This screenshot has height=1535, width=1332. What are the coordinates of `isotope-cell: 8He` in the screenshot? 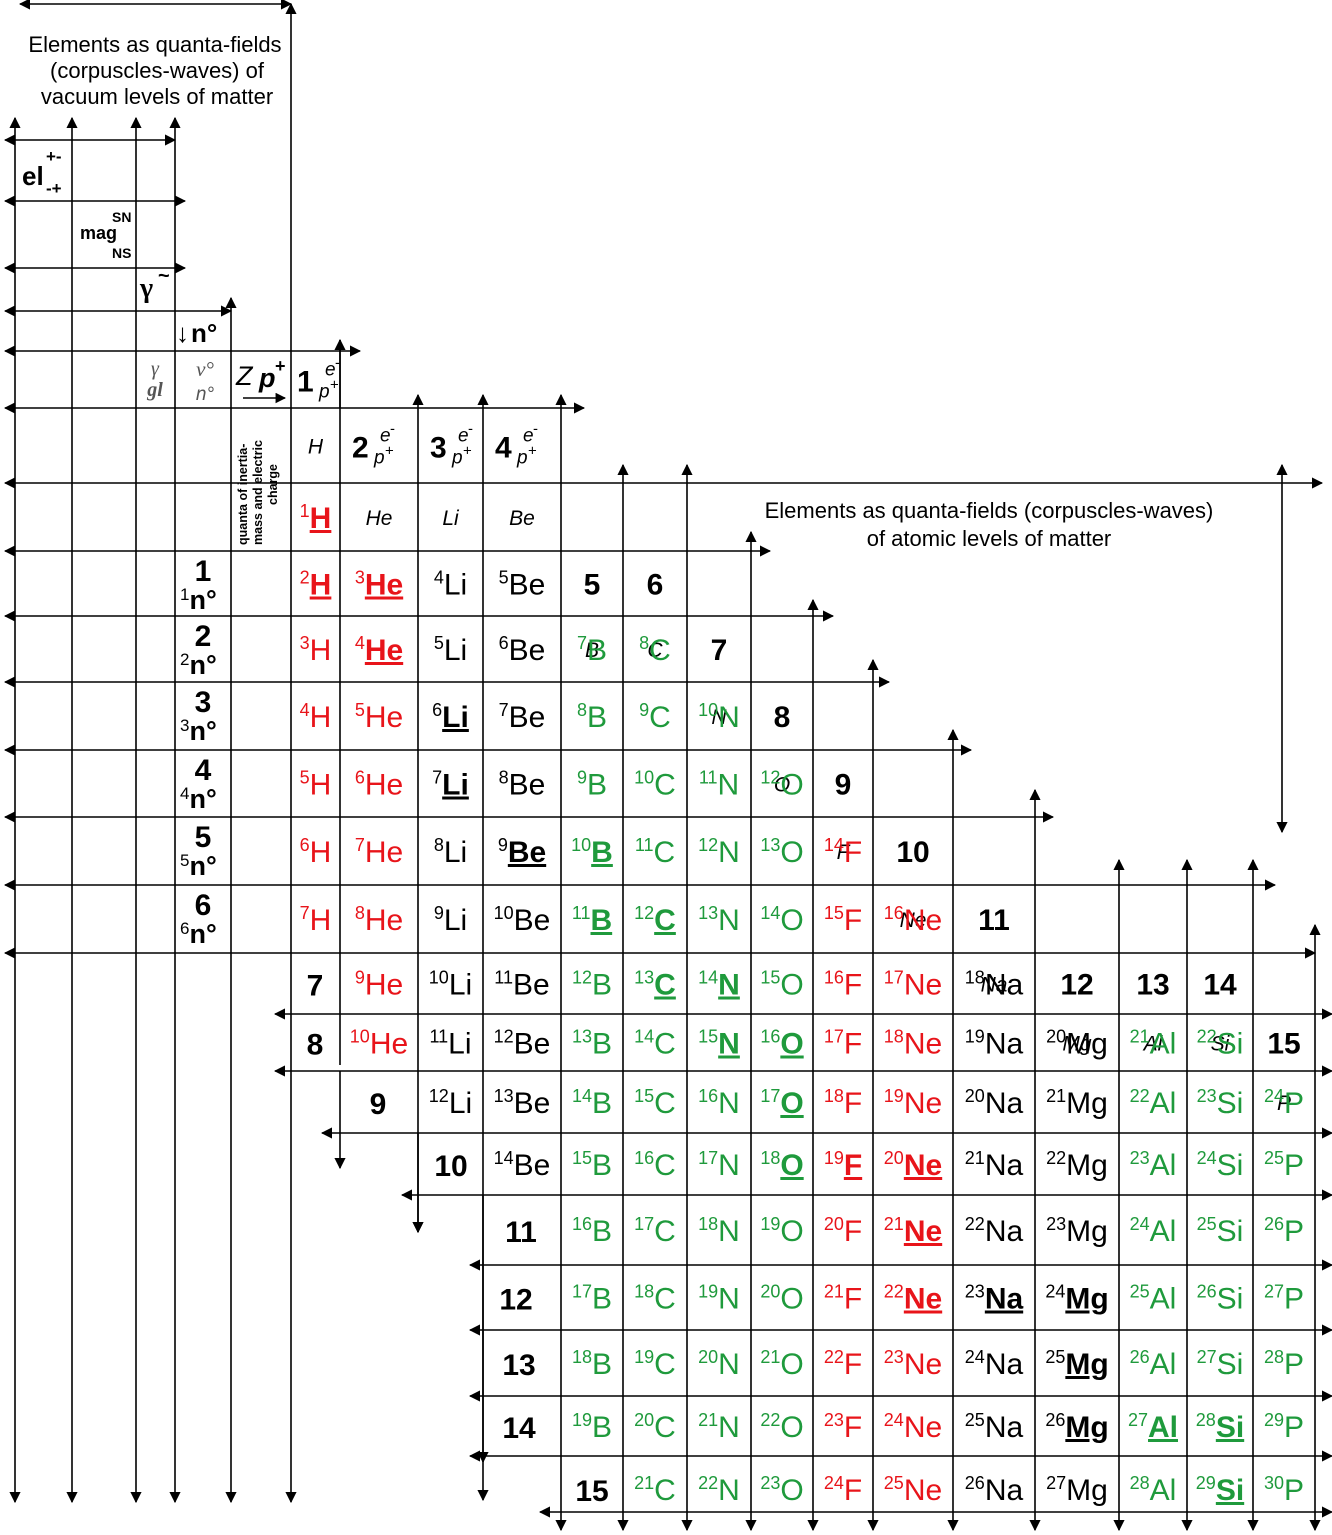 It's located at (379, 920).